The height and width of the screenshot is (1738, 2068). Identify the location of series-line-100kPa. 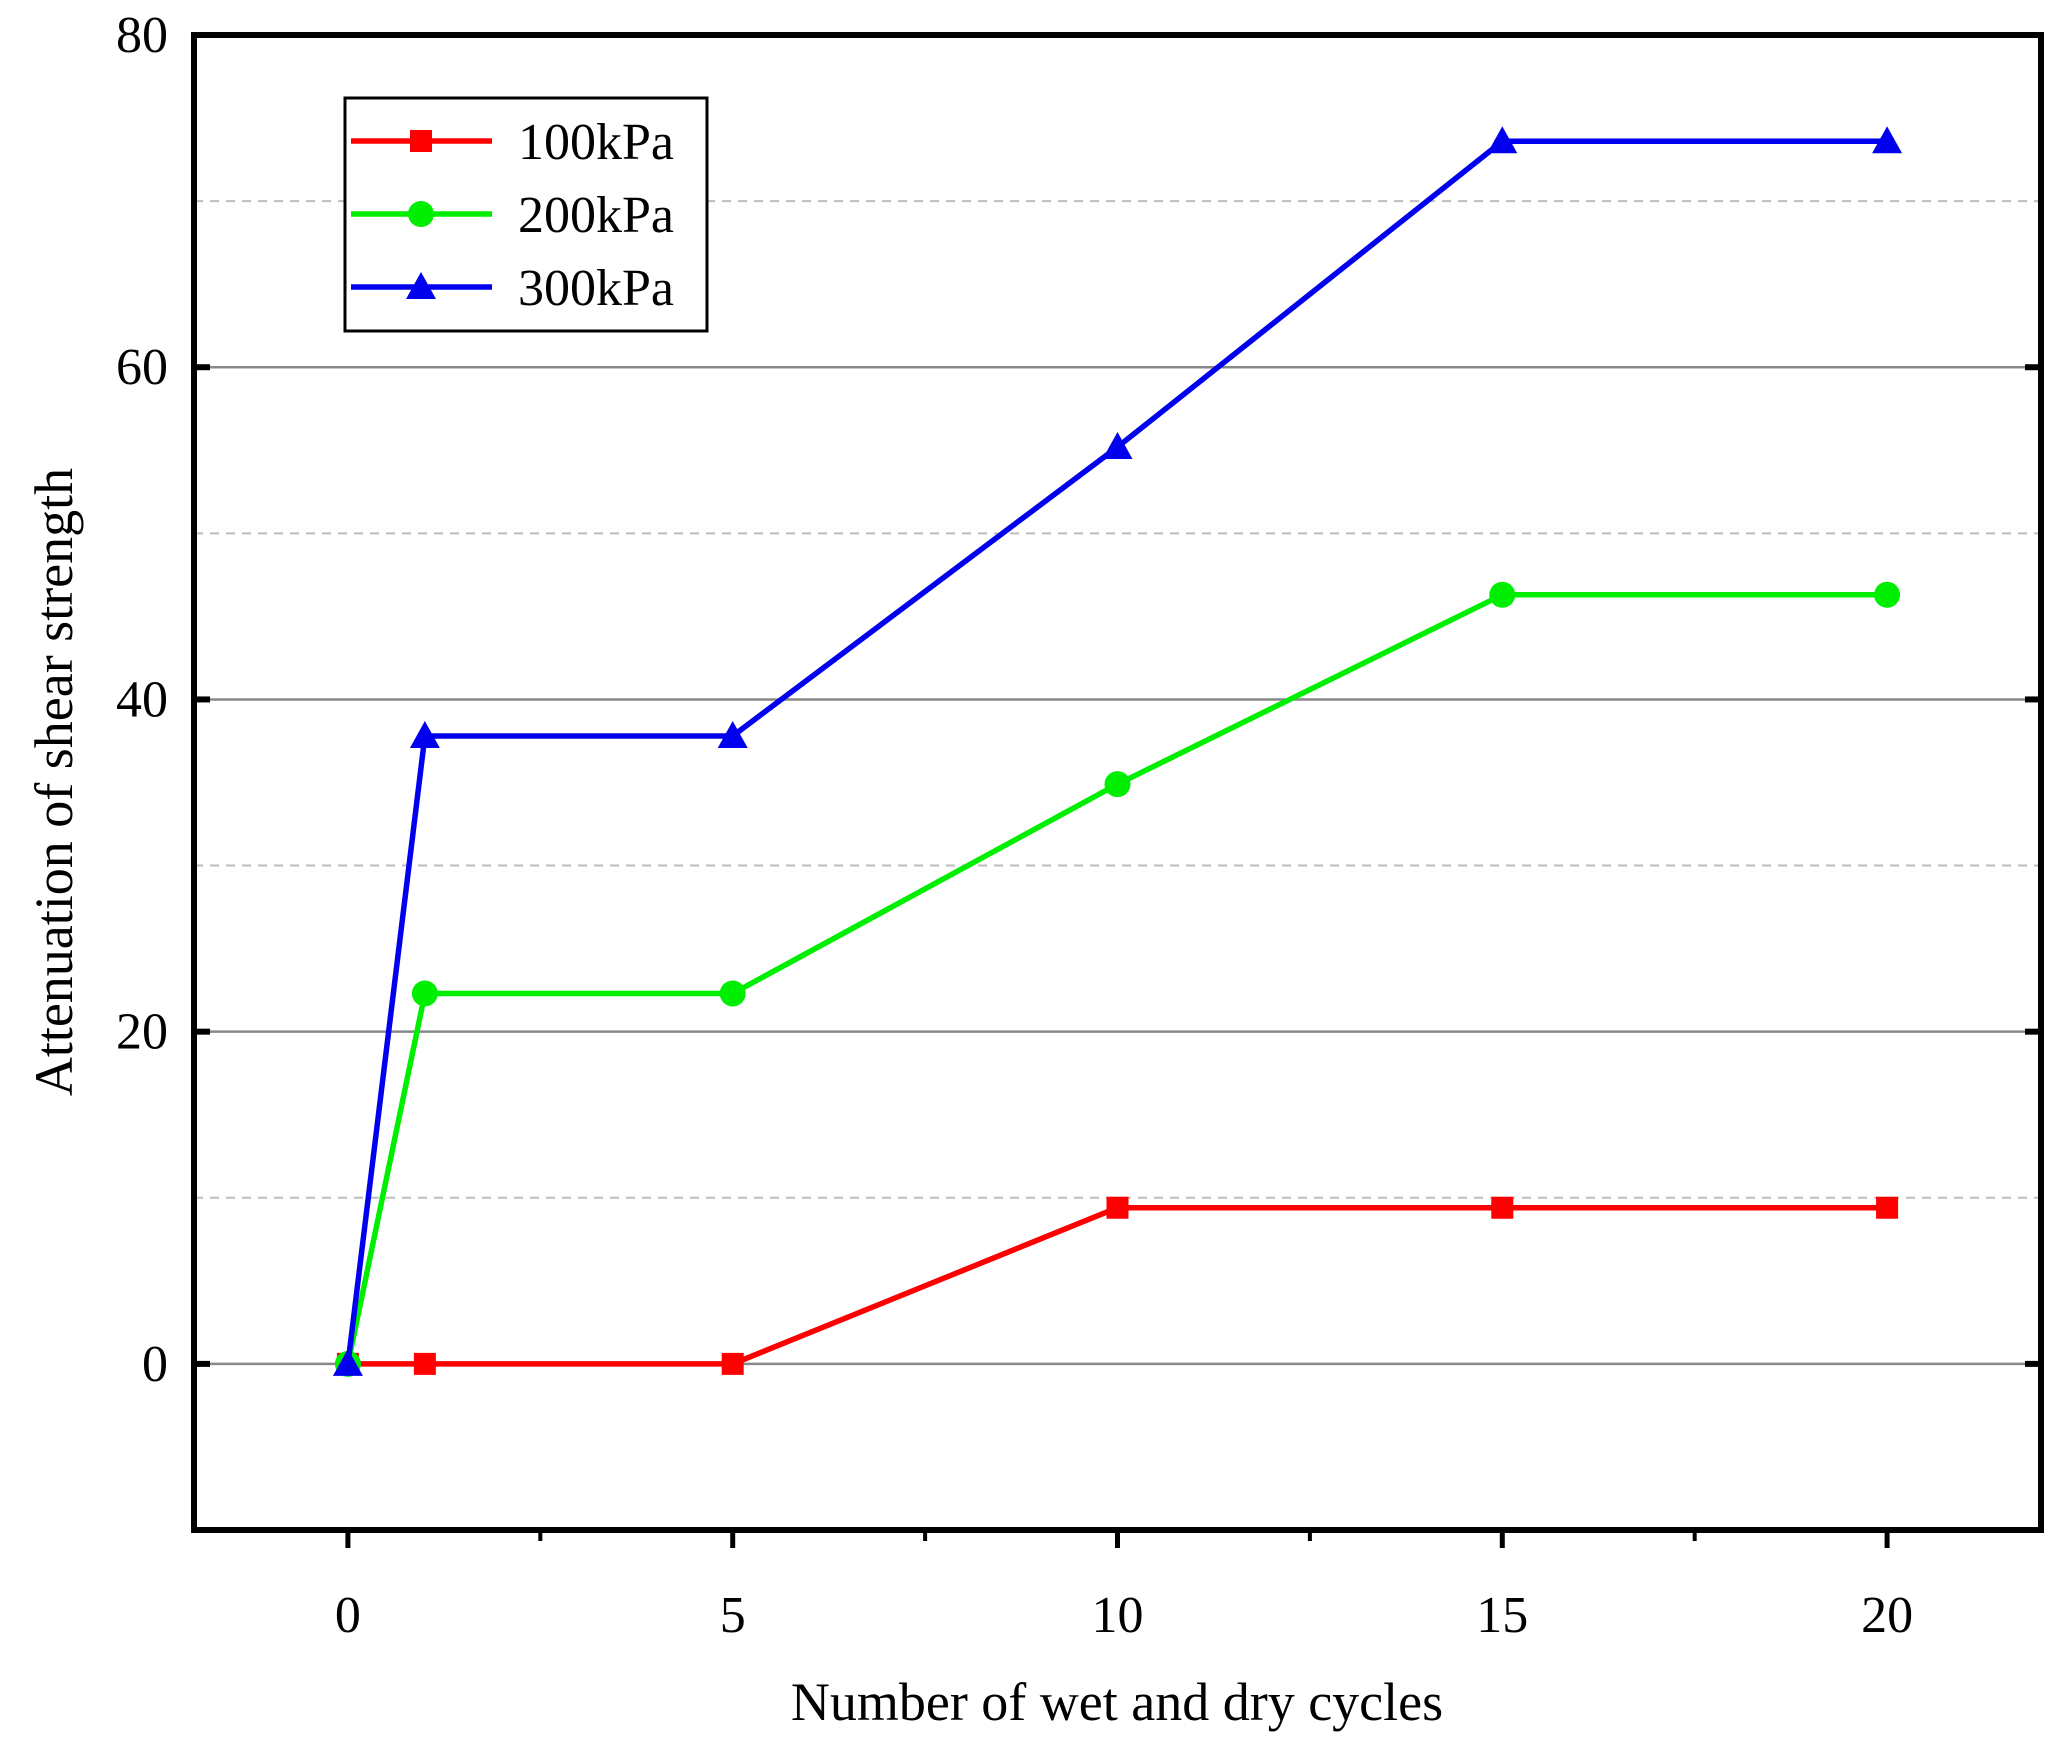
(1117, 1285).